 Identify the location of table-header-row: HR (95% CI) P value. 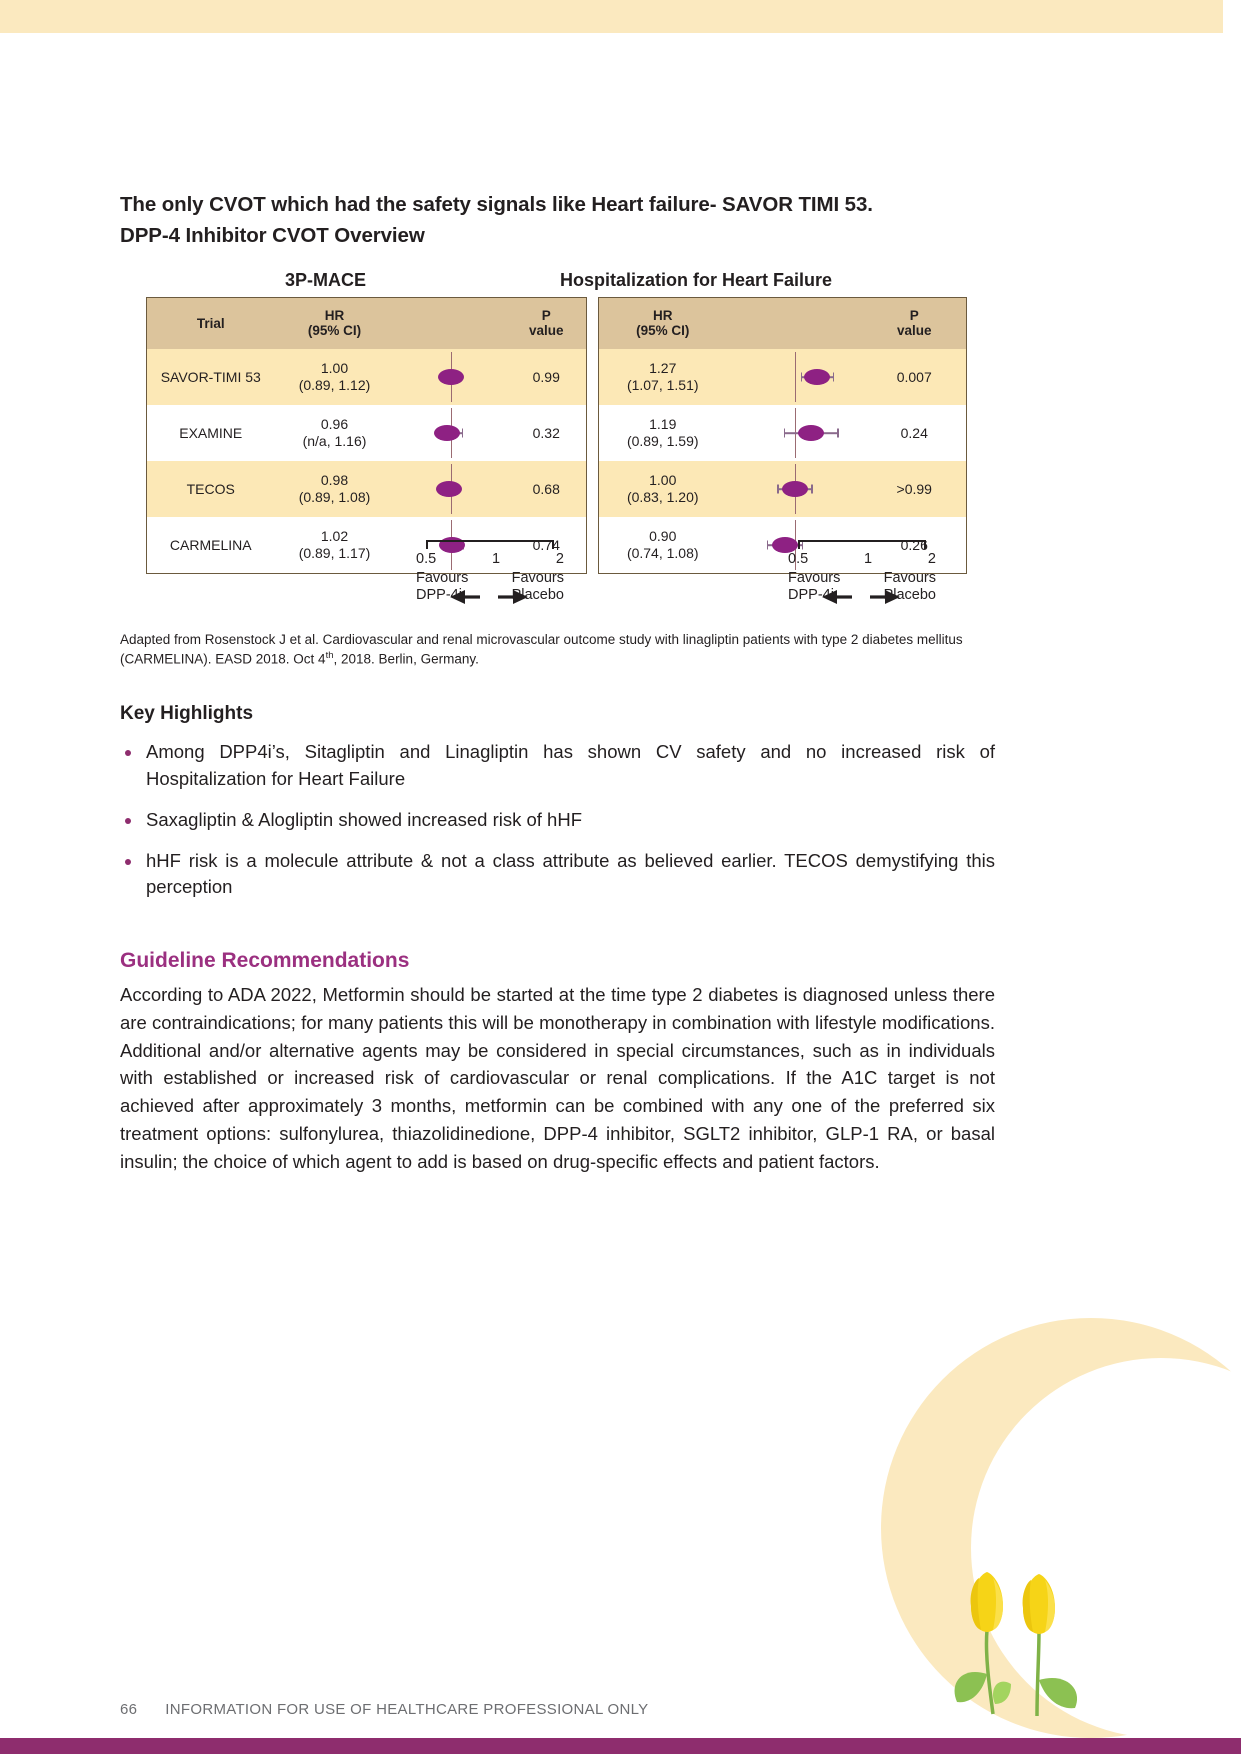
(782, 323).